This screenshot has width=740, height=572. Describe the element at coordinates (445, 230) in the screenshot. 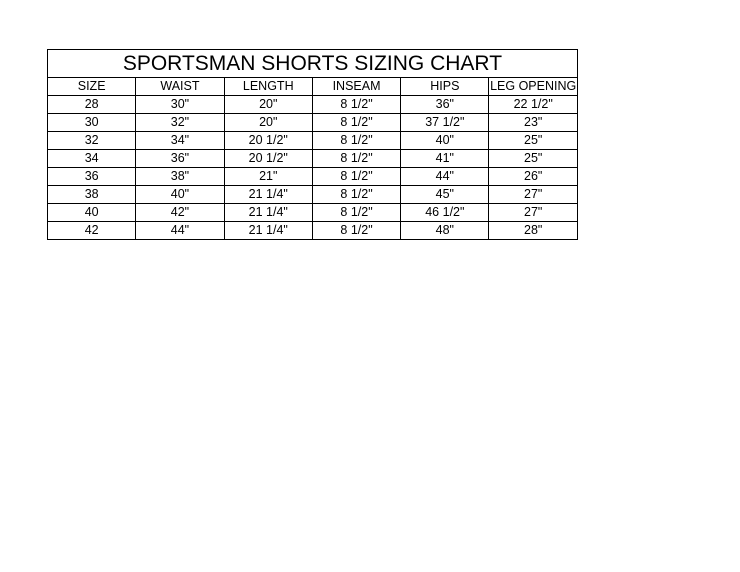

I see `table-cell: 48"` at that location.